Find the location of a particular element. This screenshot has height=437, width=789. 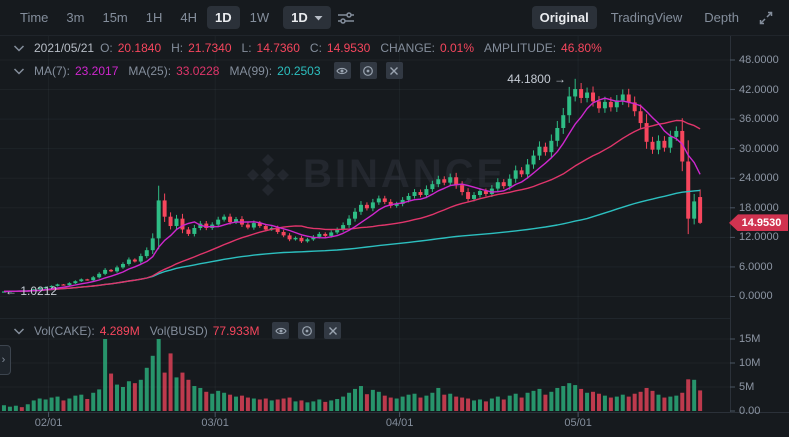

amplitude-value: 46.80% is located at coordinates (581, 48).